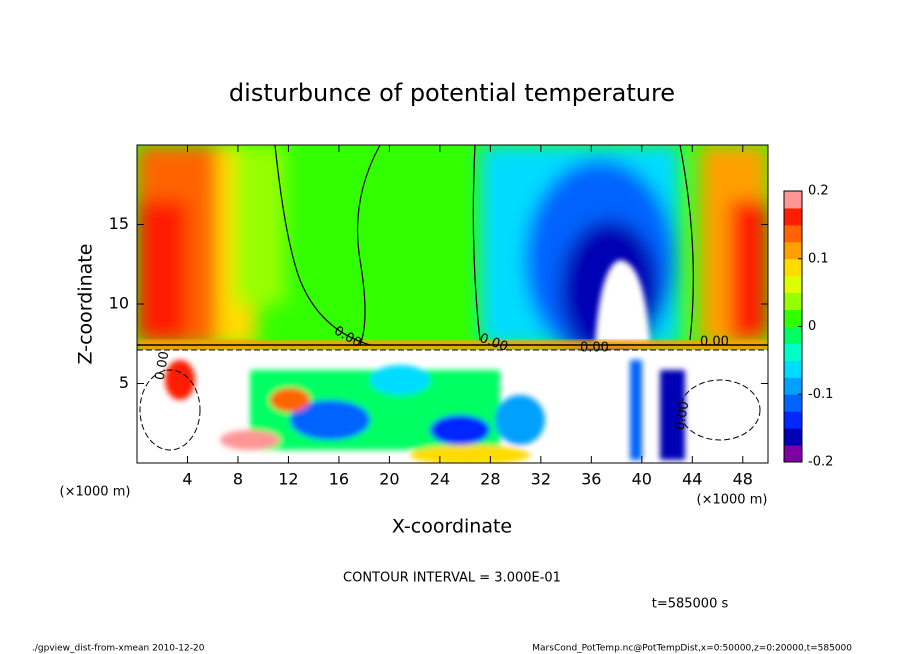  Describe the element at coordinates (692, 479) in the screenshot. I see `x-tick-label: 44` at that location.